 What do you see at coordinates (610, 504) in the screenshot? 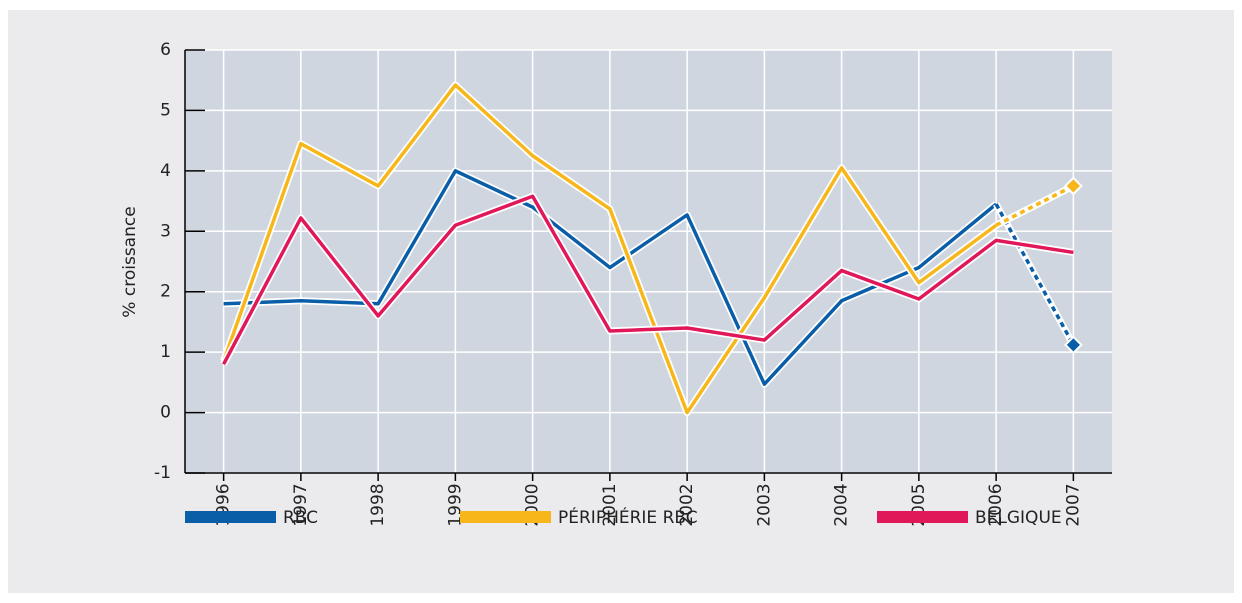
I see `x-tick-label: 2001` at bounding box center [610, 504].